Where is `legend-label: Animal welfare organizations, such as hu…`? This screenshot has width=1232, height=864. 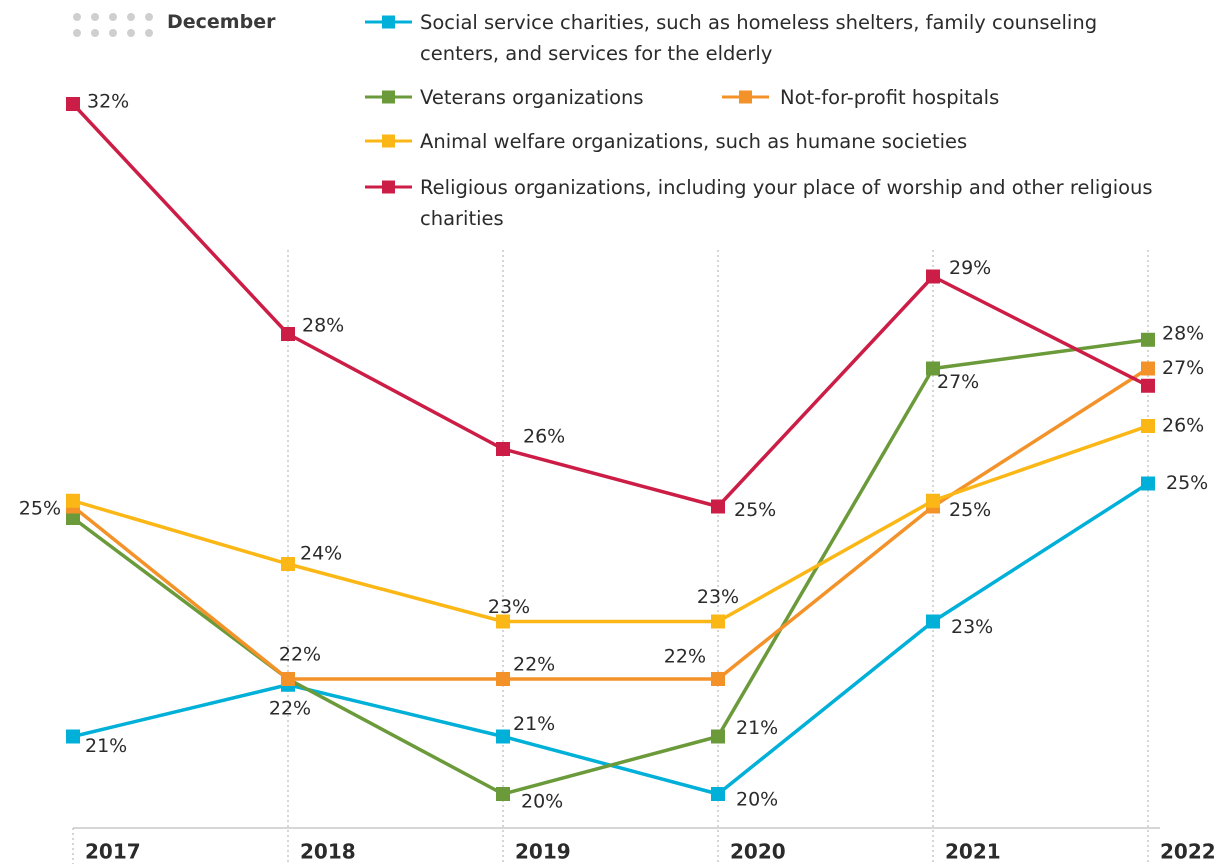 legend-label: Animal welfare organizations, such as hu… is located at coordinates (694, 141).